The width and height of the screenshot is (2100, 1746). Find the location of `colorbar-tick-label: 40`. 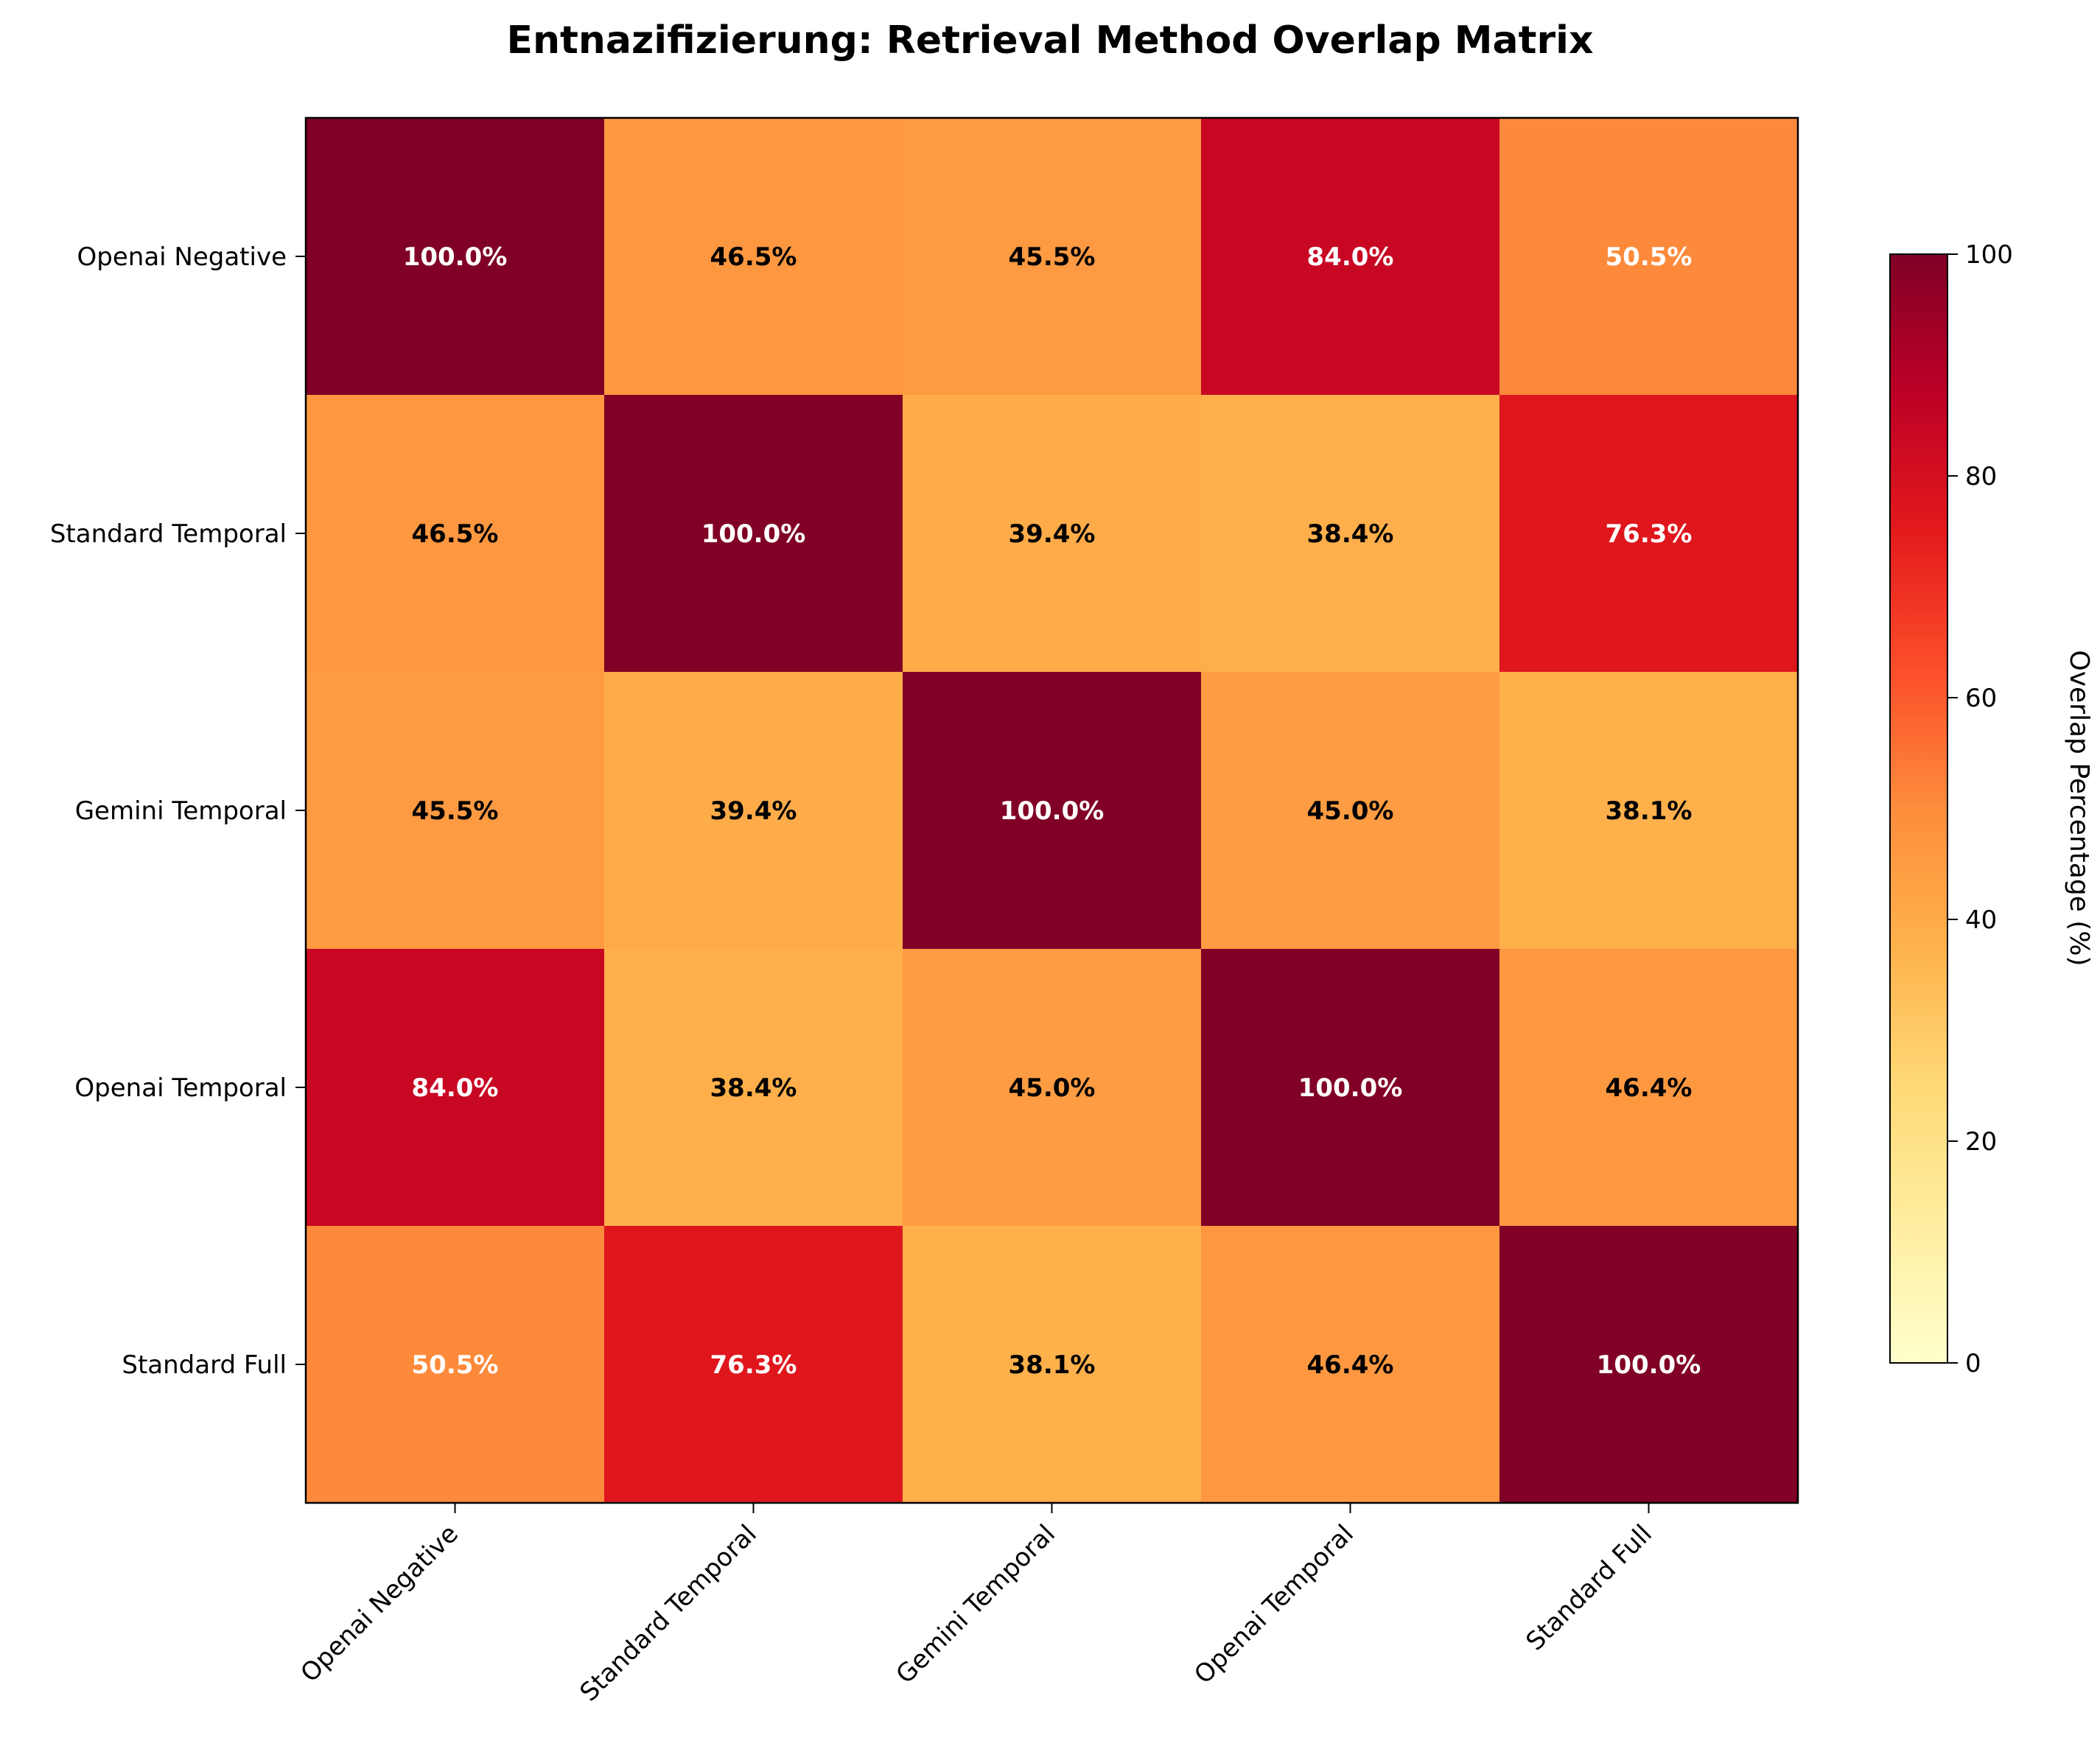

colorbar-tick-label: 40 is located at coordinates (1981, 920).